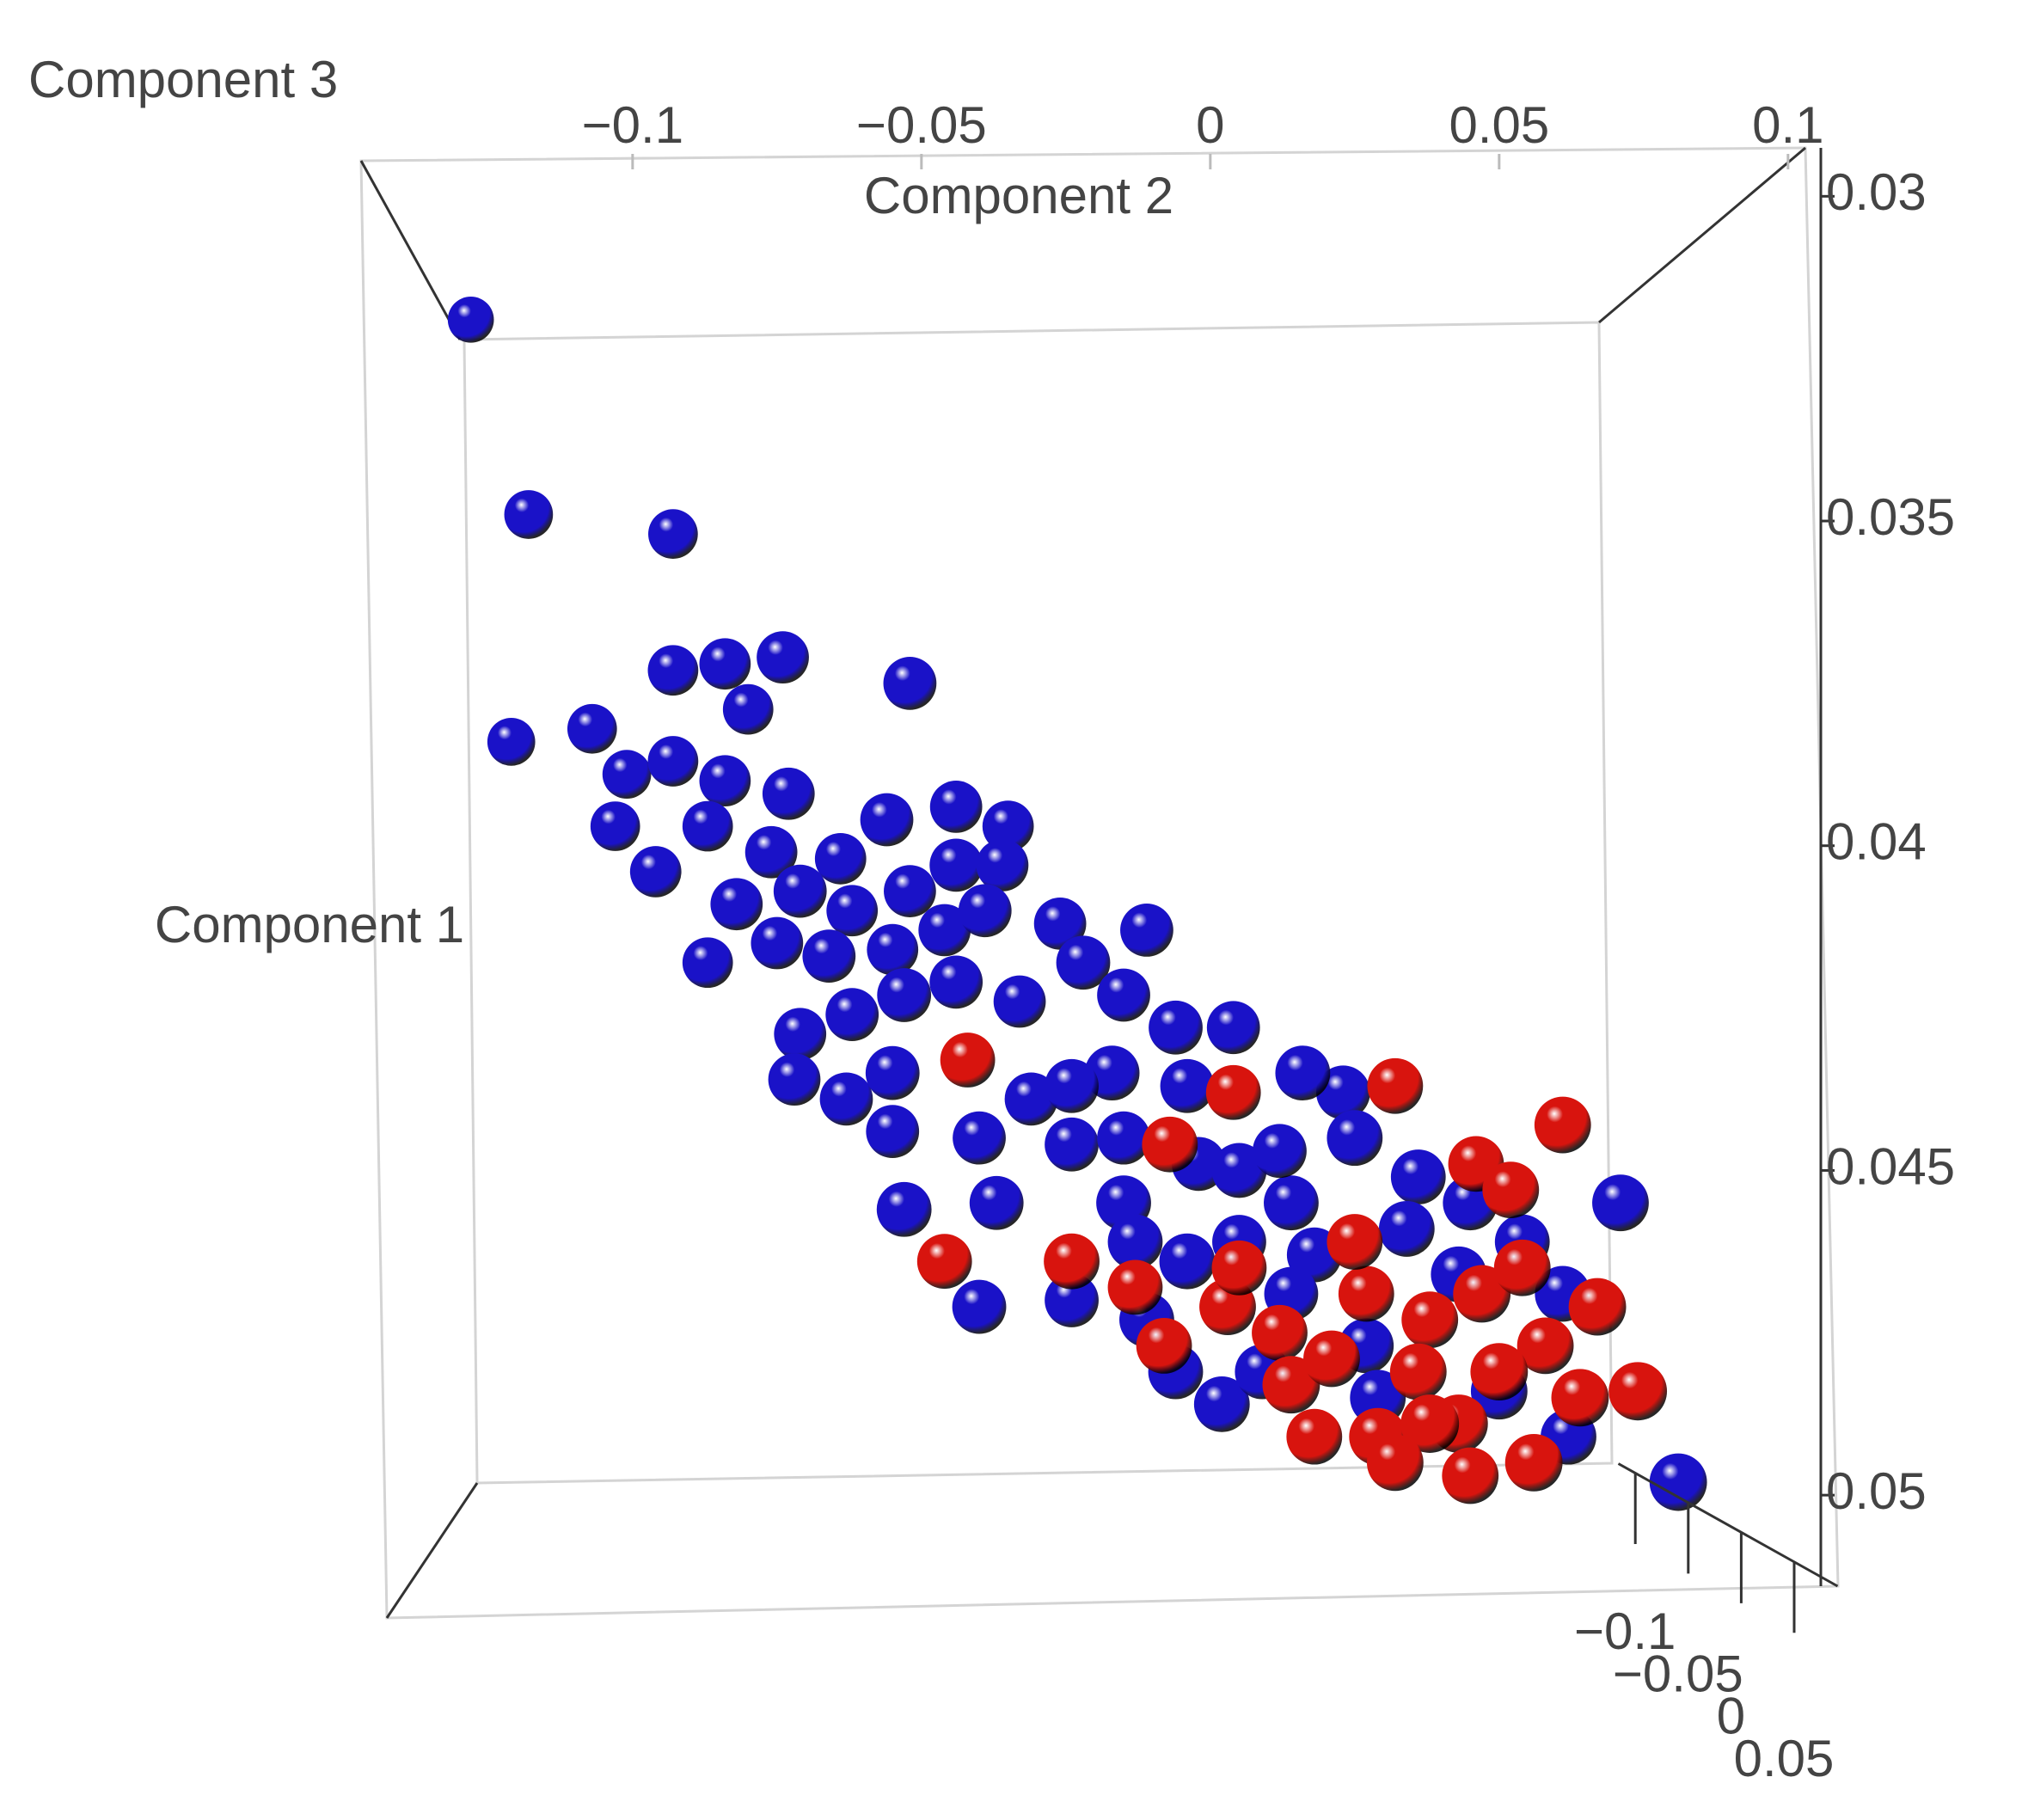 This screenshot has height=1820, width=2022. Describe the element at coordinates (1731, 1716) in the screenshot. I see `z-tick-label: 0` at that location.